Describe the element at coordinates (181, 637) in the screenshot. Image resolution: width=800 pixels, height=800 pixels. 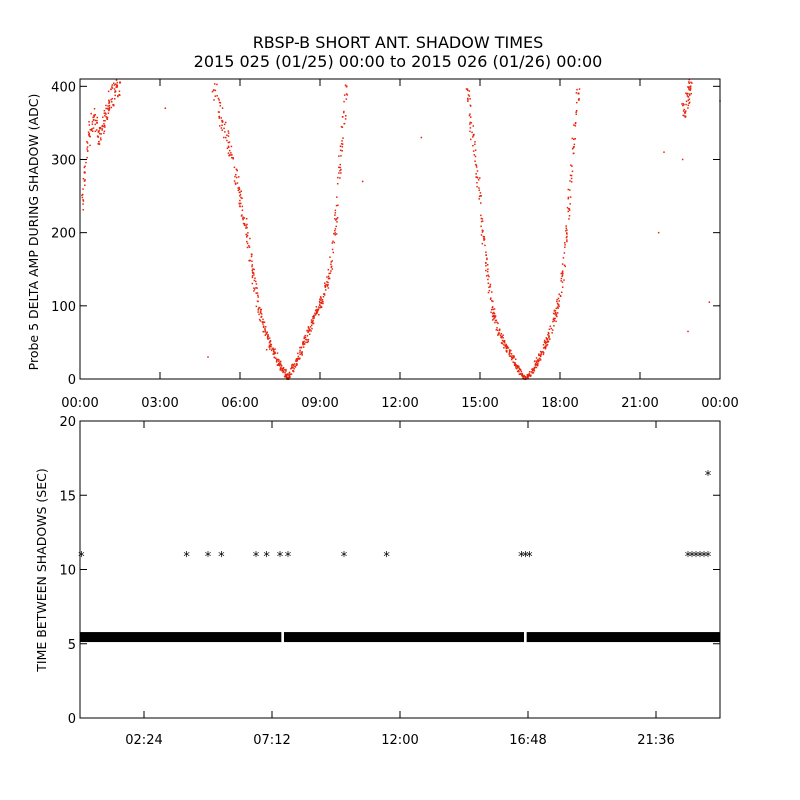
I see `baseline-interval-band` at that location.